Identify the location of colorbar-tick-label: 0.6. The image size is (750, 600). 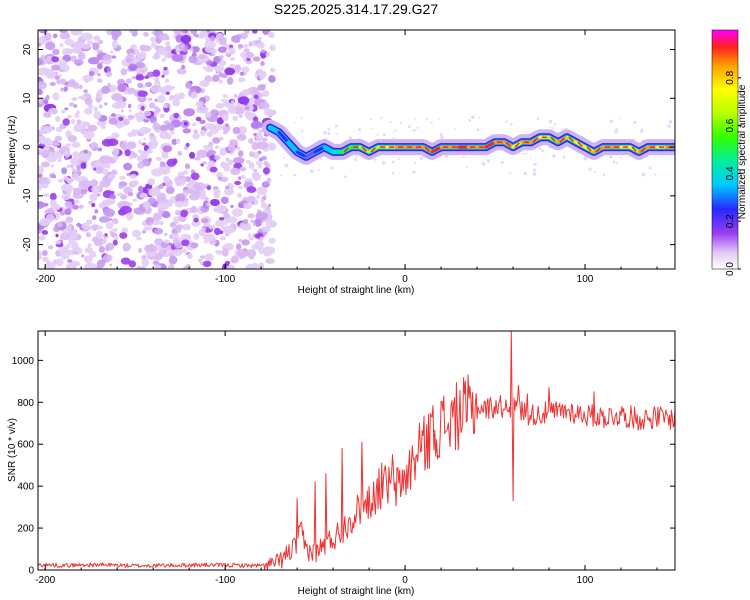
(730, 125).